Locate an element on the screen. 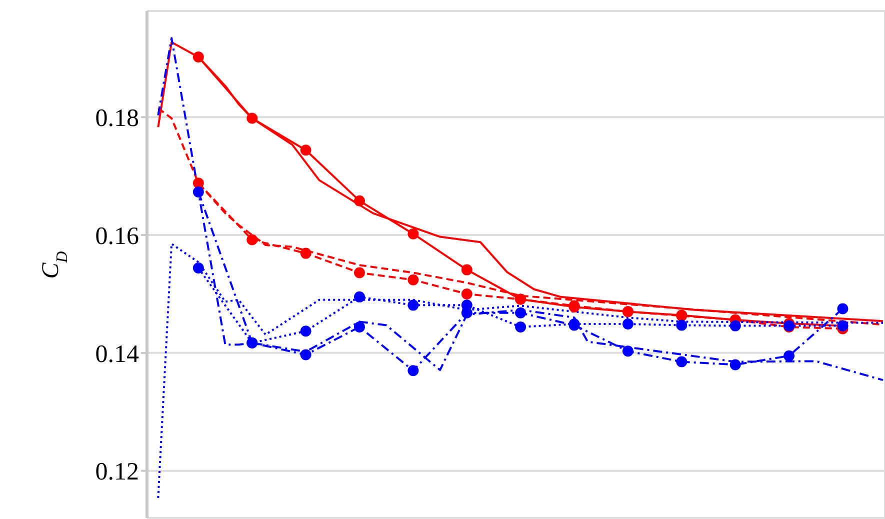 Image resolution: width=885 pixels, height=519 pixels. y-tick-label: 0.16 is located at coordinates (117, 236).